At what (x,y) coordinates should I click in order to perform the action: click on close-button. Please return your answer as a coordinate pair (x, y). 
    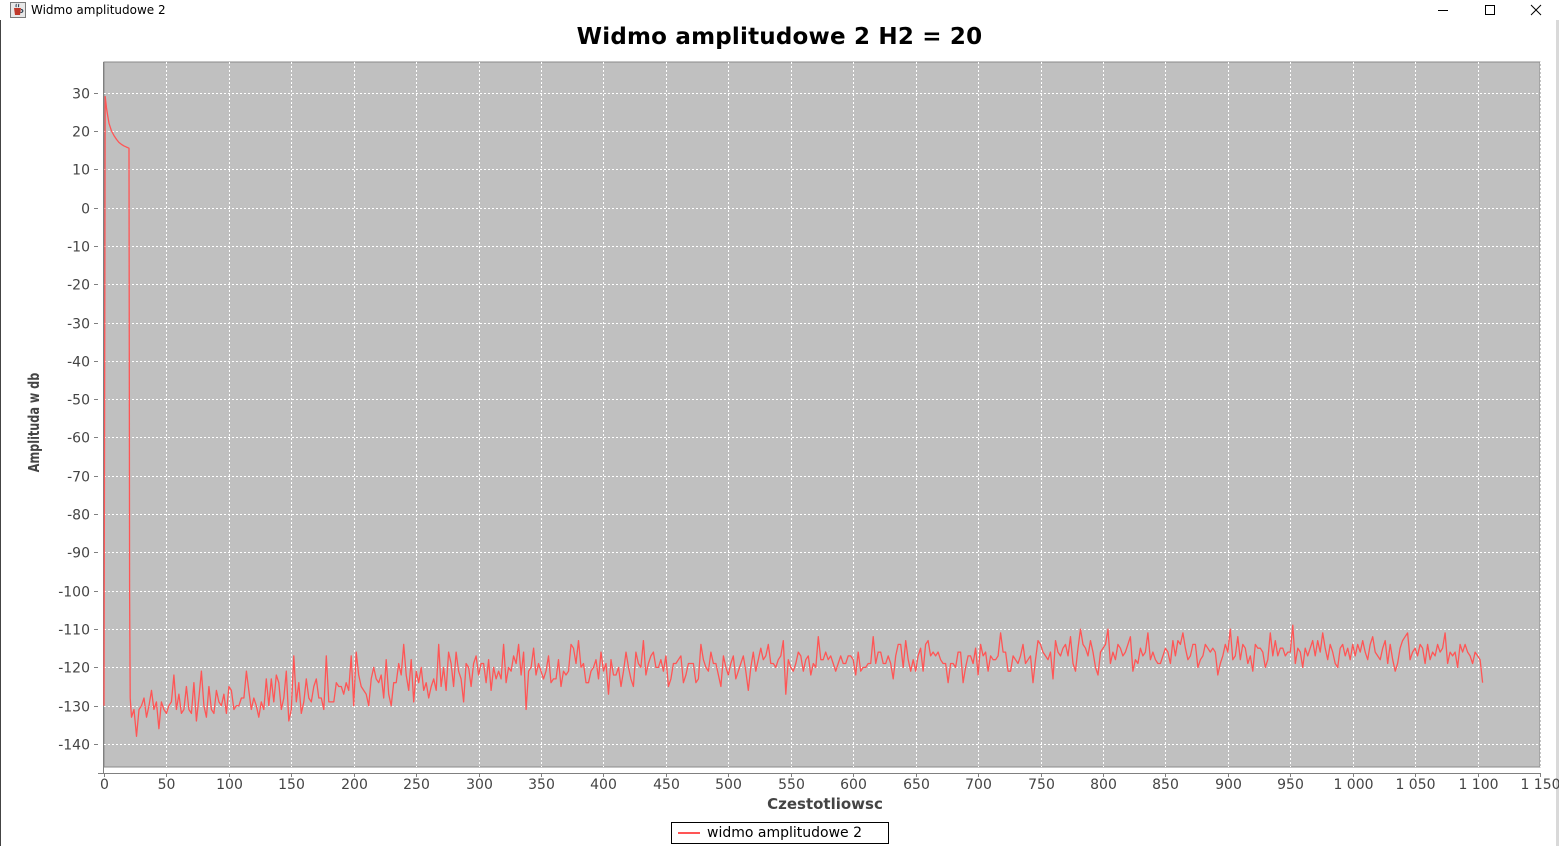
    Looking at the image, I should click on (1536, 10).